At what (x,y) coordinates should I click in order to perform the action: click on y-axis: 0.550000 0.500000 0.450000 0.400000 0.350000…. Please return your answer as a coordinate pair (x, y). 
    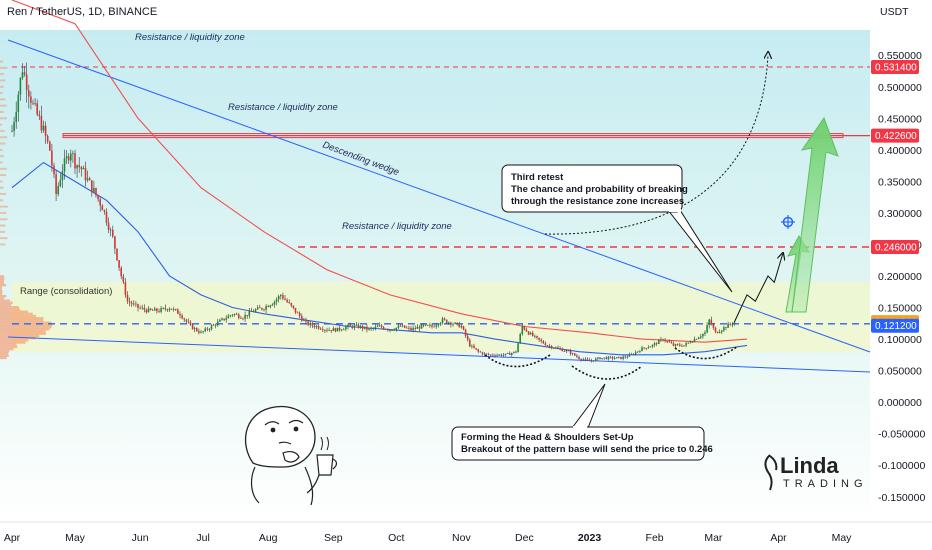
    Looking at the image, I should click on (901, 277).